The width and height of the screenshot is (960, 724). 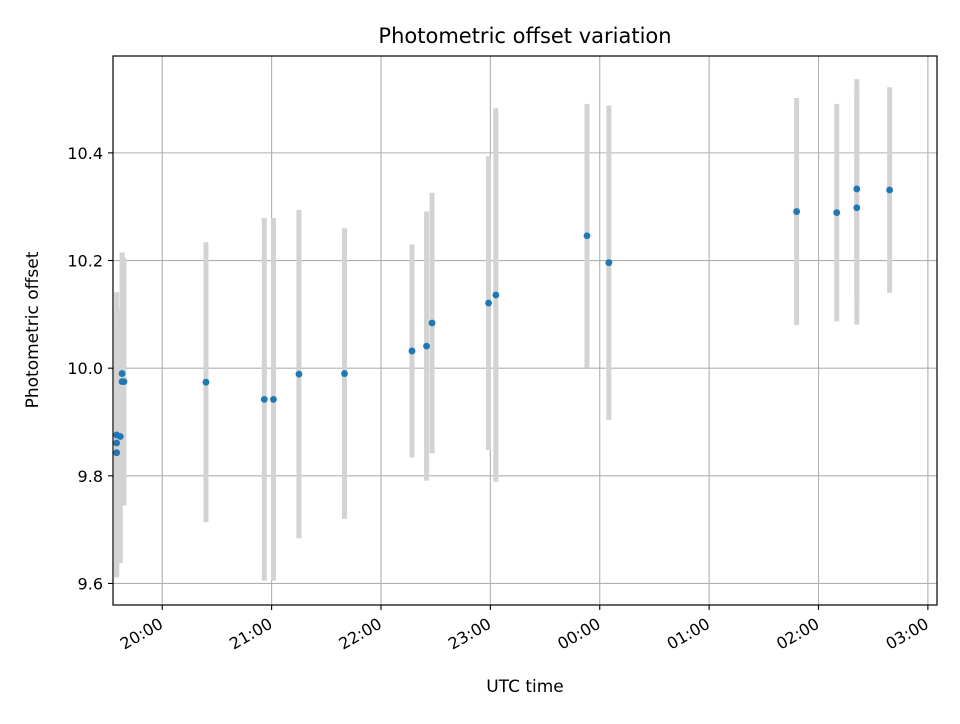 I want to click on y-tick-label: 9.6, so click(x=90, y=583).